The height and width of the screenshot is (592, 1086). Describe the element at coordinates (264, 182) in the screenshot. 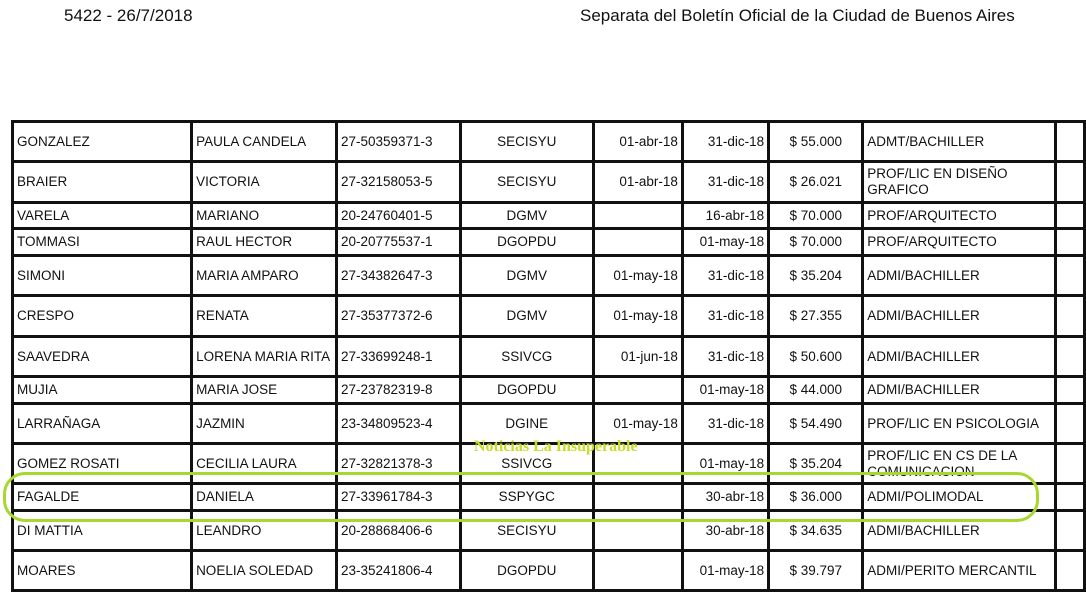

I see `cell-first-name: VICTORIA` at that location.